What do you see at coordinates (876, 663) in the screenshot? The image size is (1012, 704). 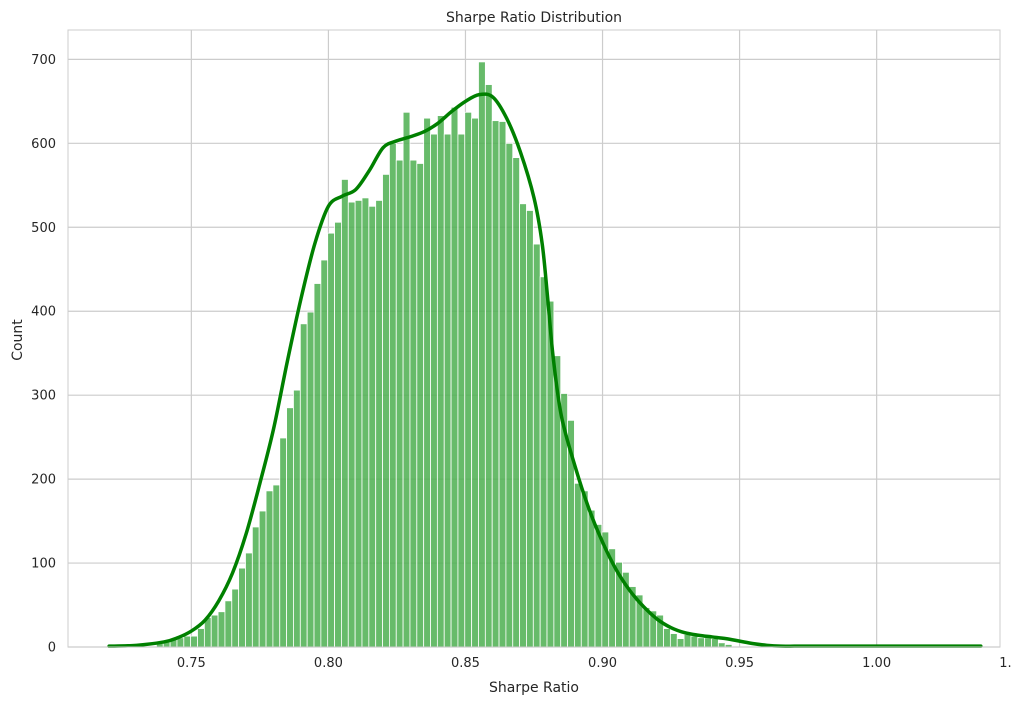 I see `x-tick-label: 1.00` at bounding box center [876, 663].